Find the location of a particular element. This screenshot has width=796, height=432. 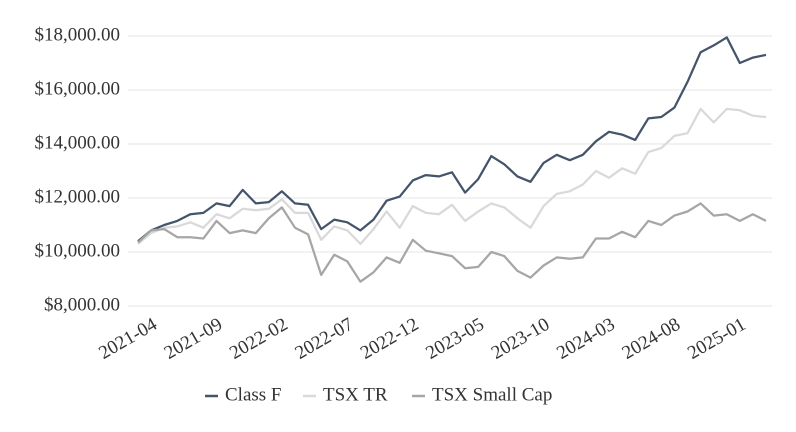

x-tick-label: 2024-03 is located at coordinates (585, 339).